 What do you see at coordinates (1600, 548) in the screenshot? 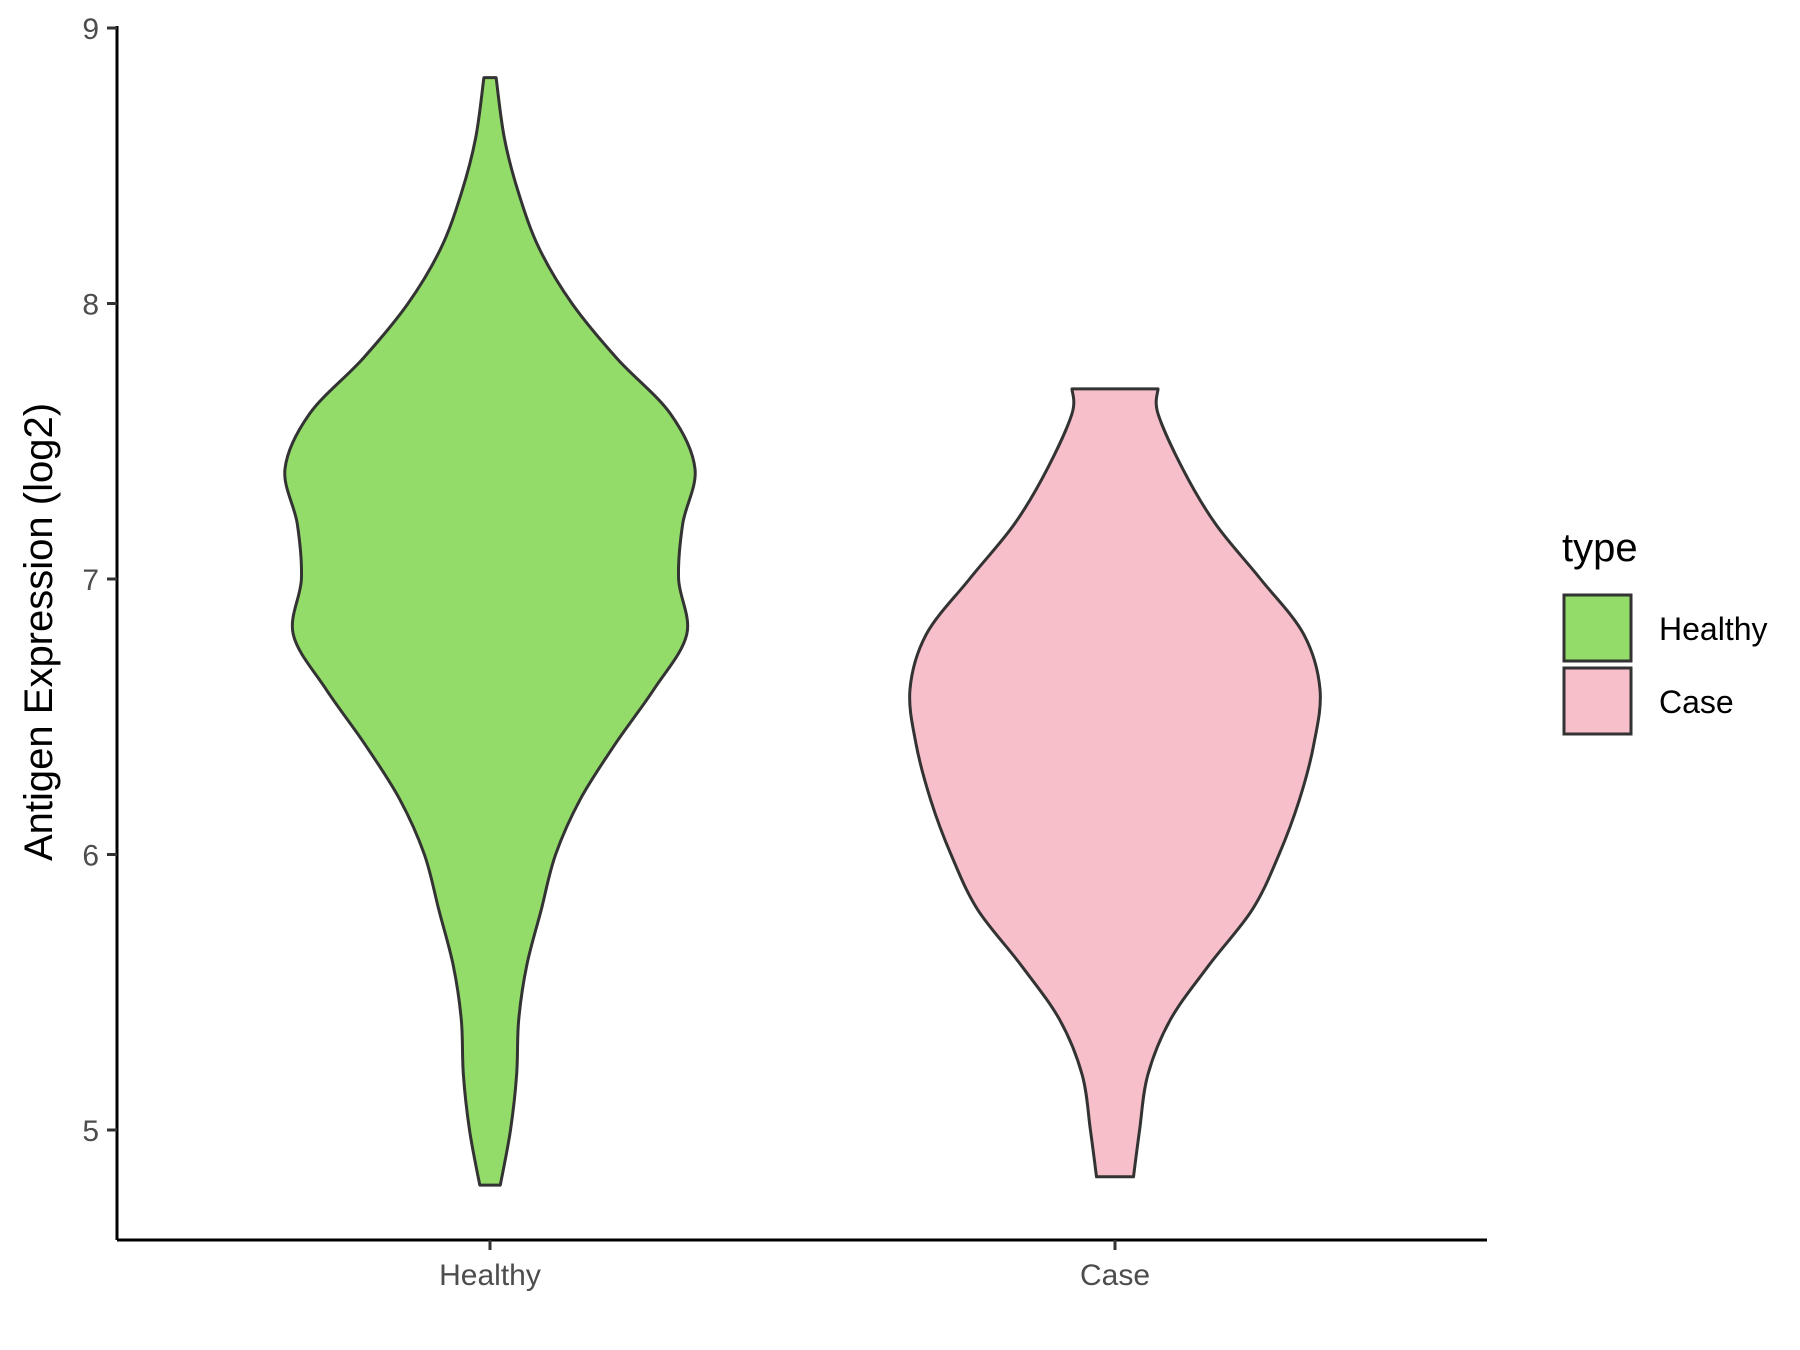
I see `legend-title: type` at bounding box center [1600, 548].